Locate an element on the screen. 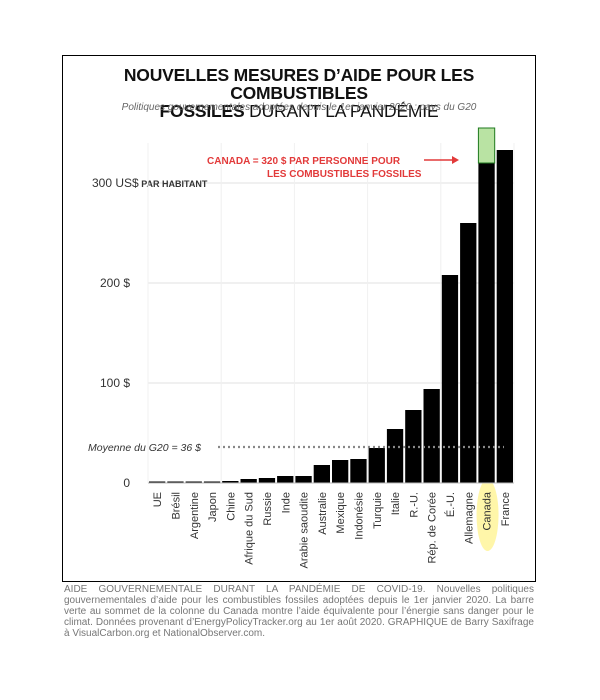 This screenshot has height=700, width=600. canada-annotation-line1: CANADA = 320 $ PAR PERSONNE POUR is located at coordinates (304, 161).